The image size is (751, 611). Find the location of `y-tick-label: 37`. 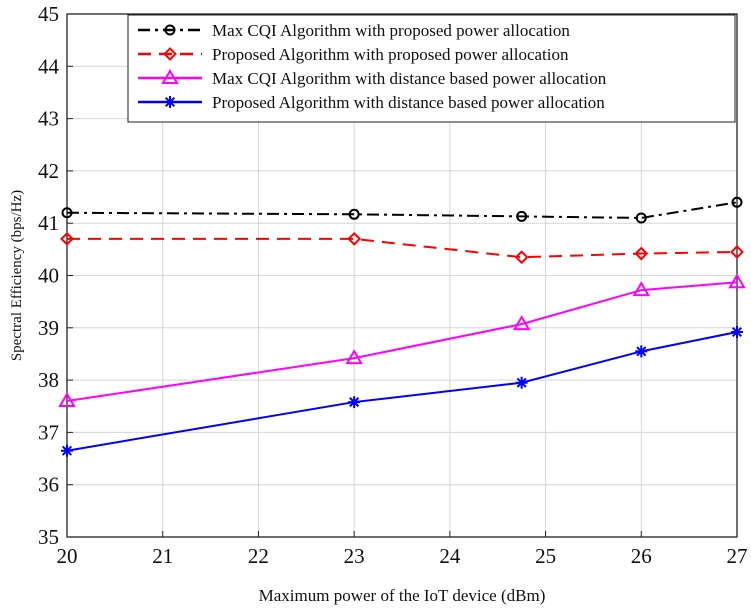

y-tick-label: 37 is located at coordinates (48, 432).